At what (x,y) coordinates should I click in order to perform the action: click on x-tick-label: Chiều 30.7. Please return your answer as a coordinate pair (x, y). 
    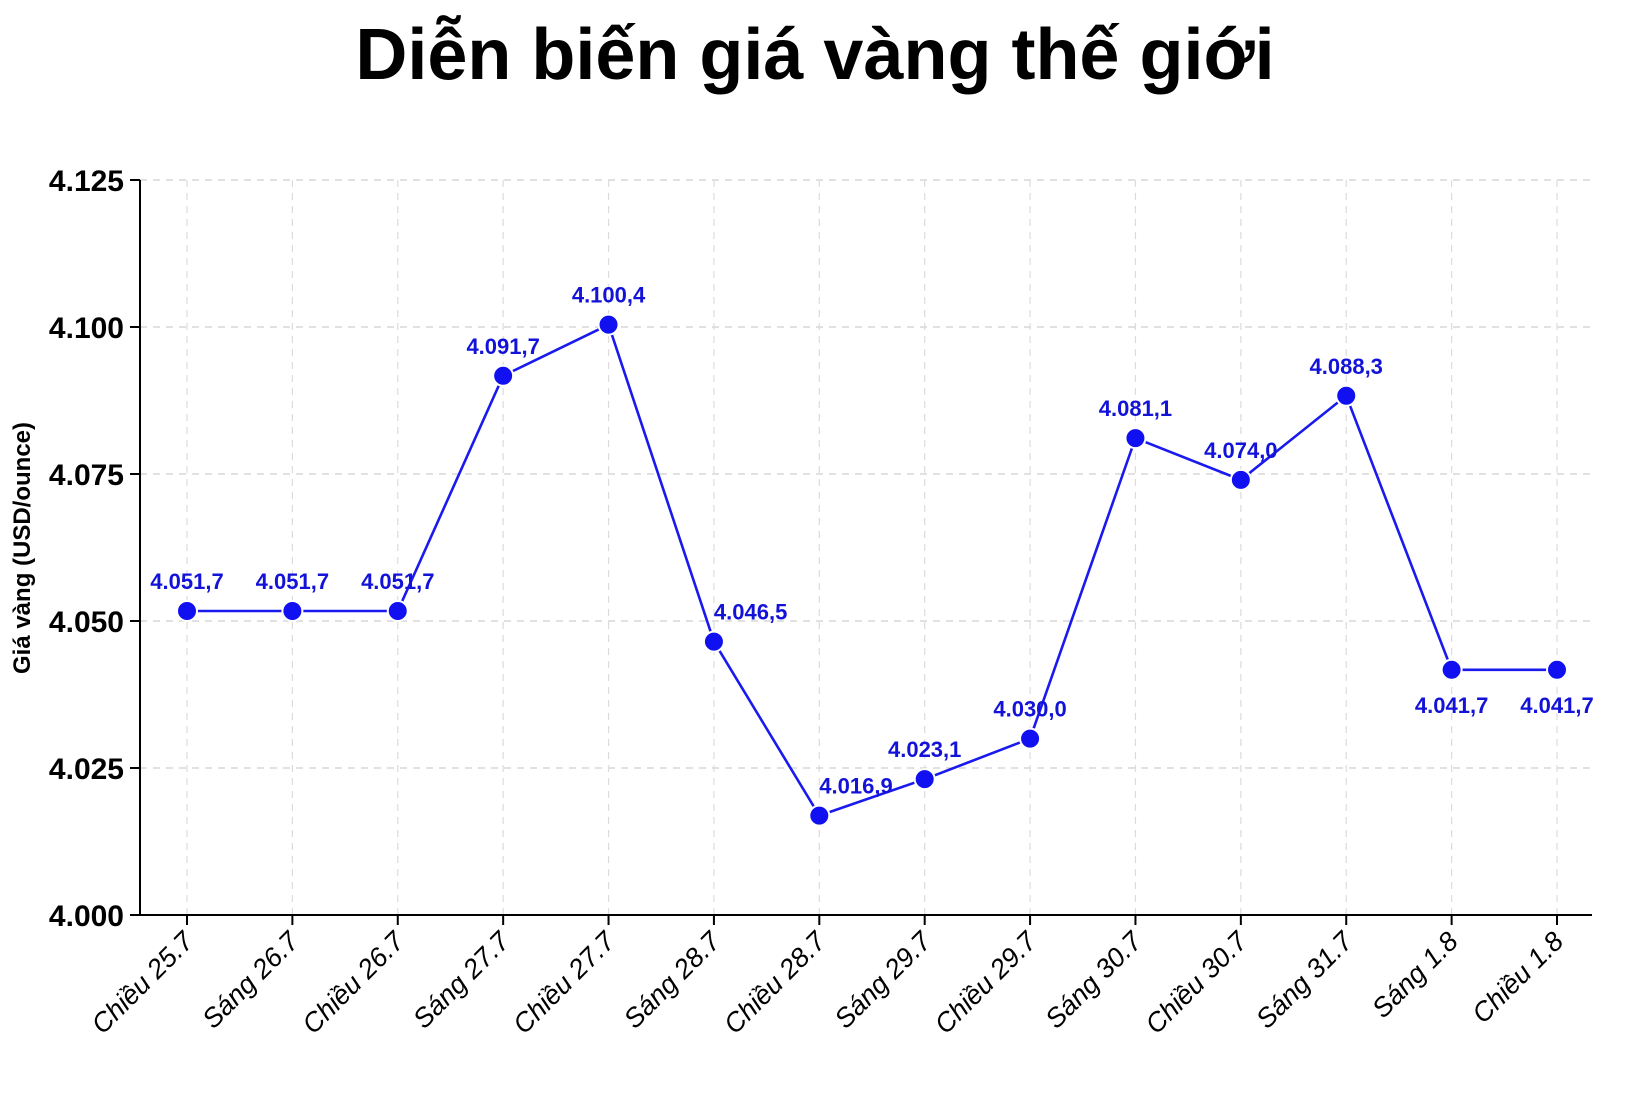
    Looking at the image, I should click on (1197, 982).